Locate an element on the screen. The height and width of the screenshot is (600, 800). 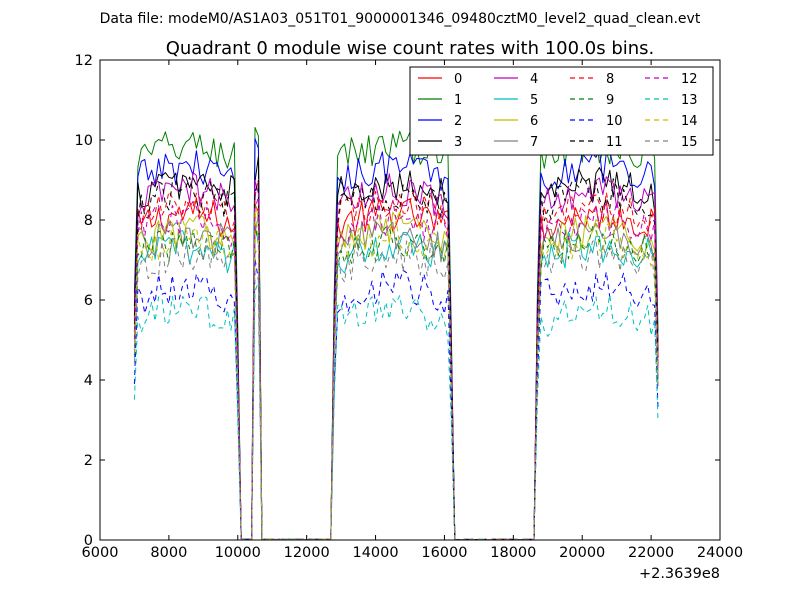
legend-item-0: 0 is located at coordinates (440, 79).